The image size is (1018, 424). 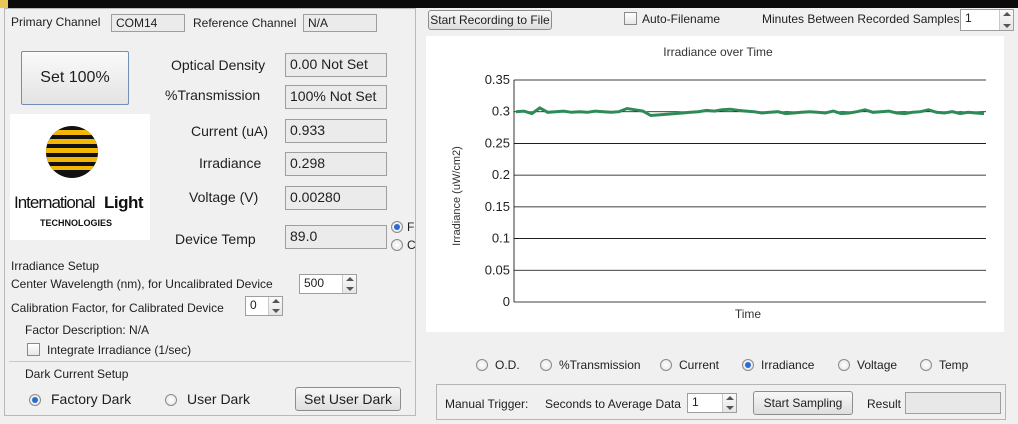 I want to click on set-100-button: Set 100%, so click(x=75, y=78).